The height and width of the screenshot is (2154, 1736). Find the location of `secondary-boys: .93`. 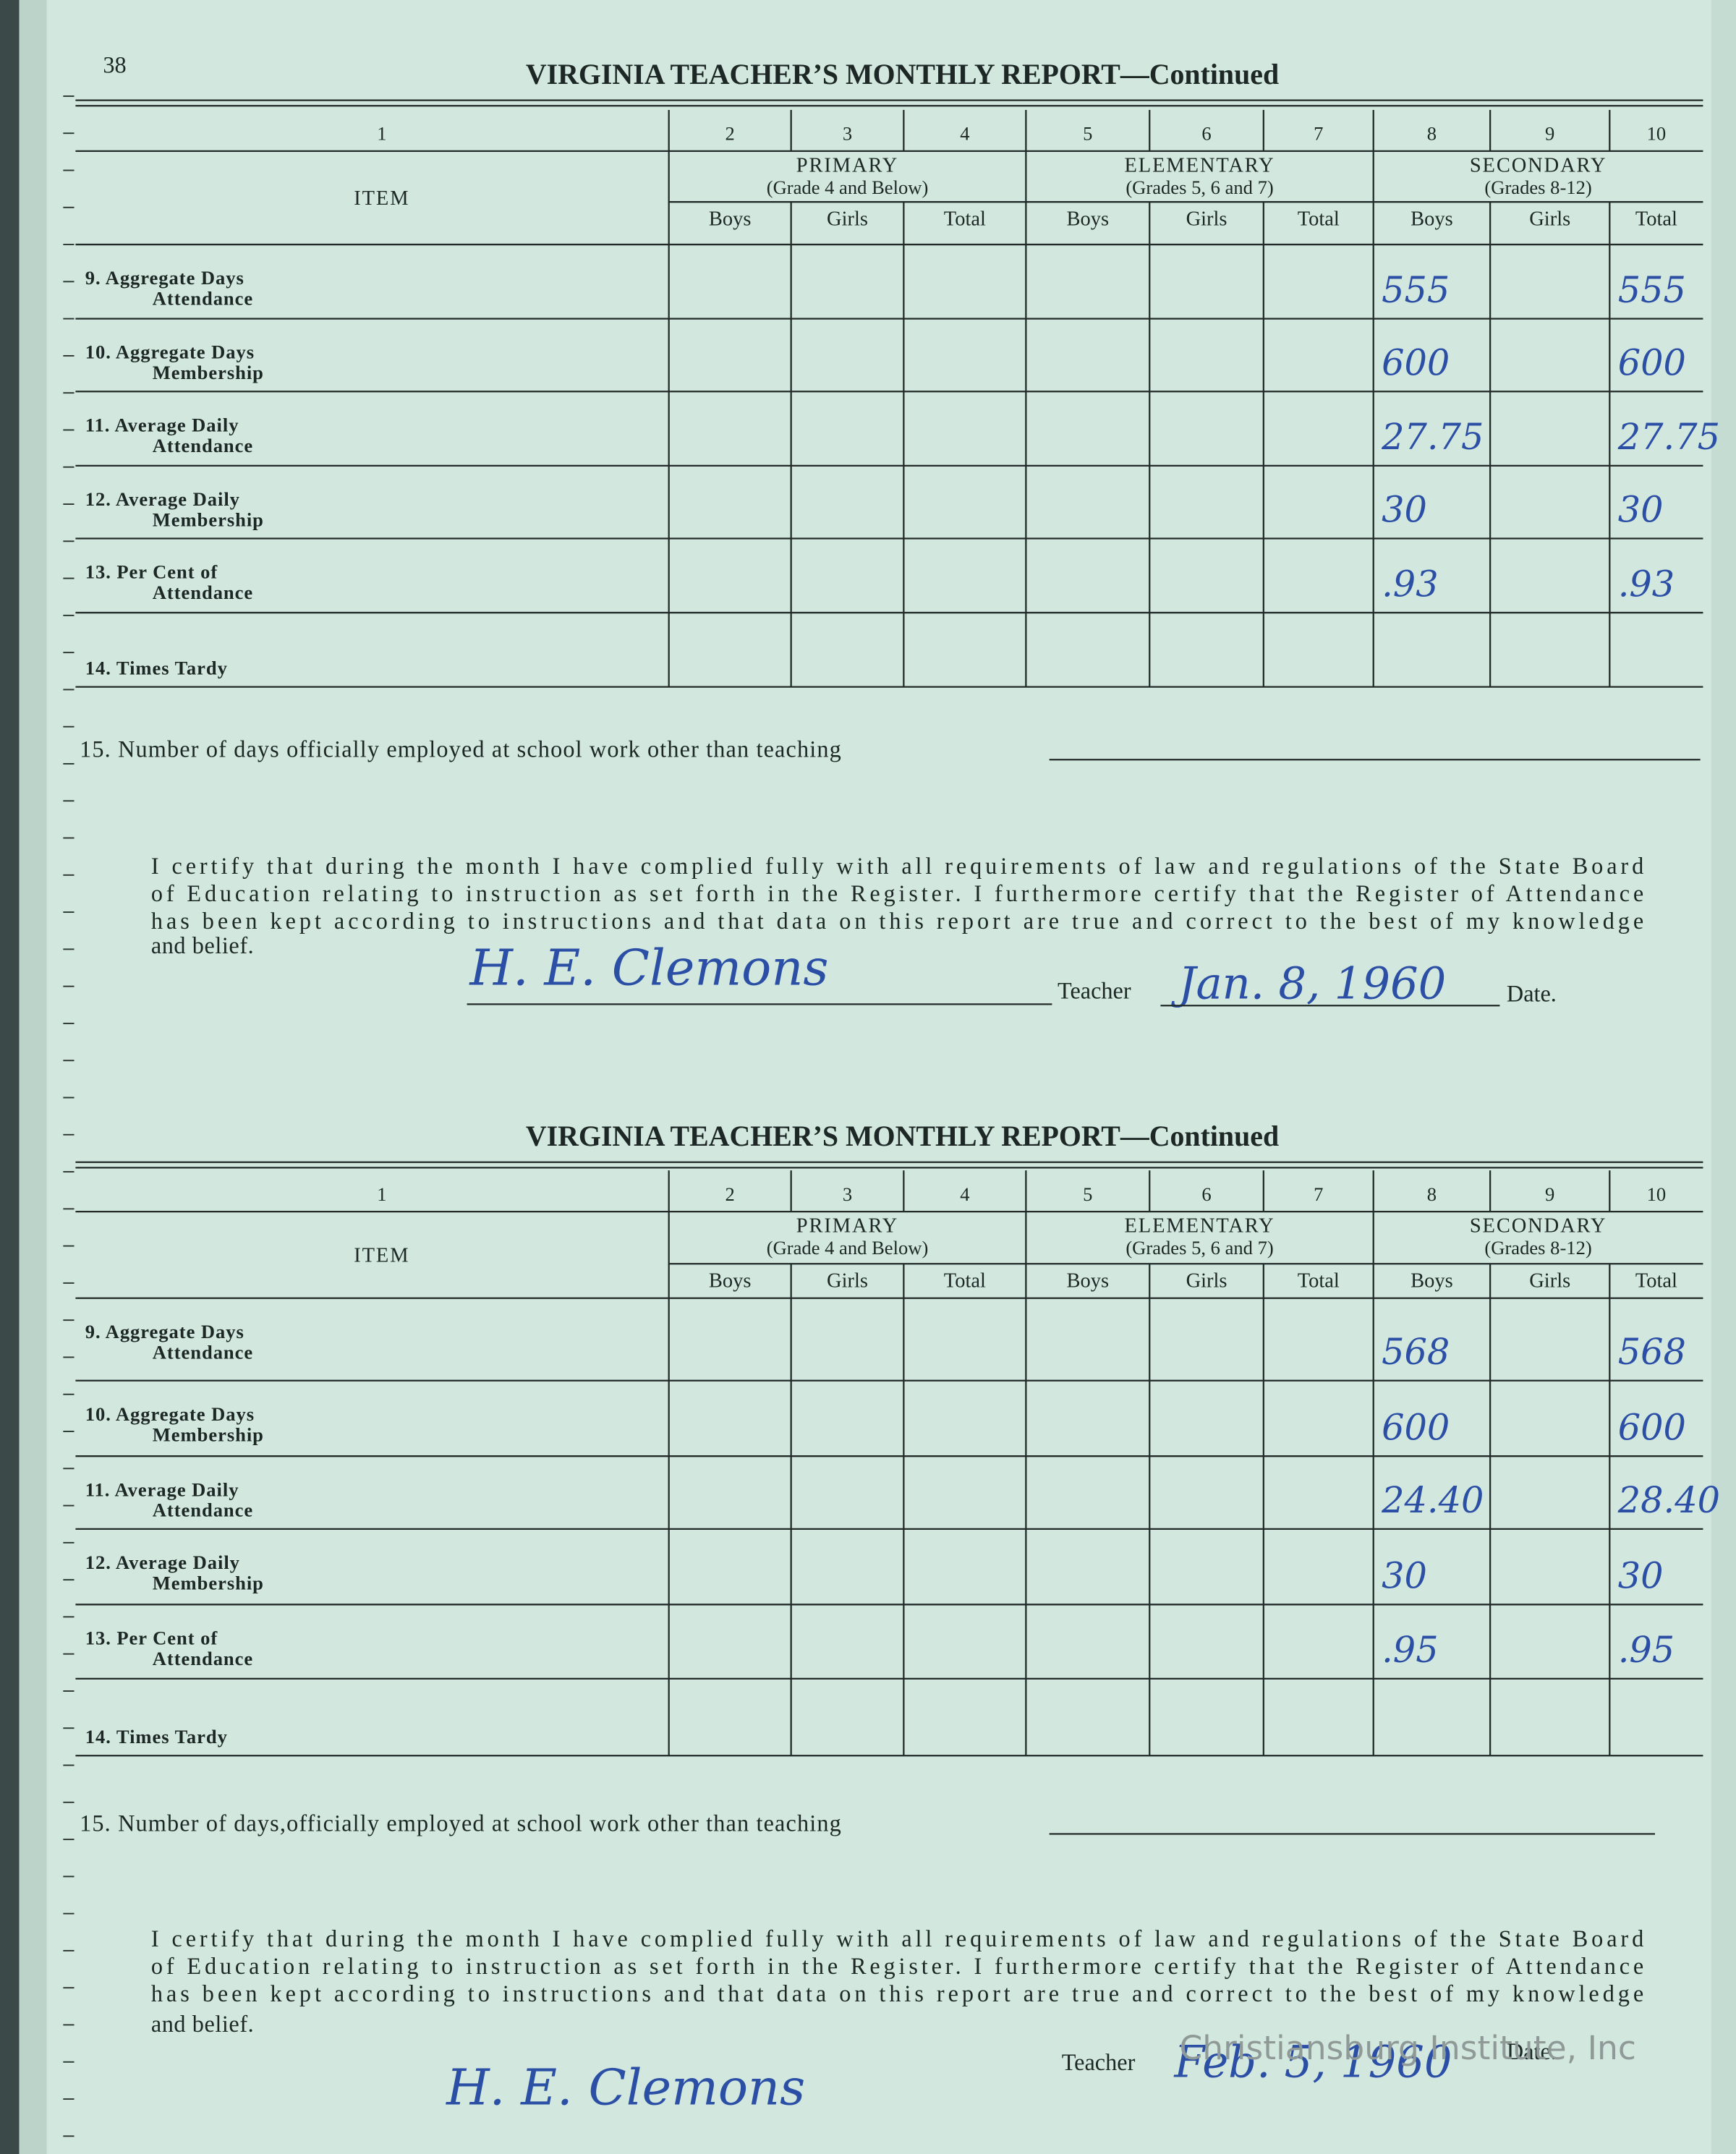

secondary-boys: .93 is located at coordinates (1410, 584).